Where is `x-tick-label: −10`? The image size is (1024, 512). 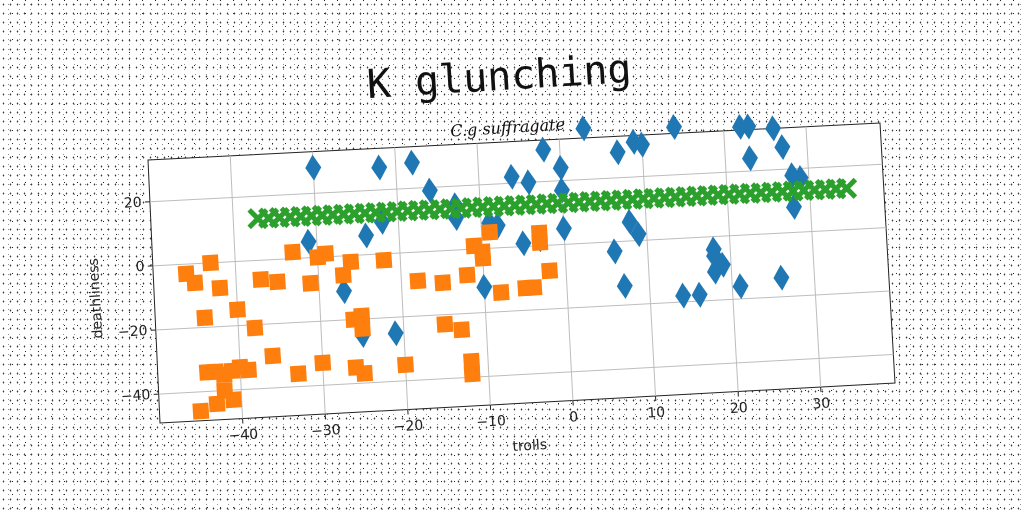
x-tick-label: −10 is located at coordinates (491, 422).